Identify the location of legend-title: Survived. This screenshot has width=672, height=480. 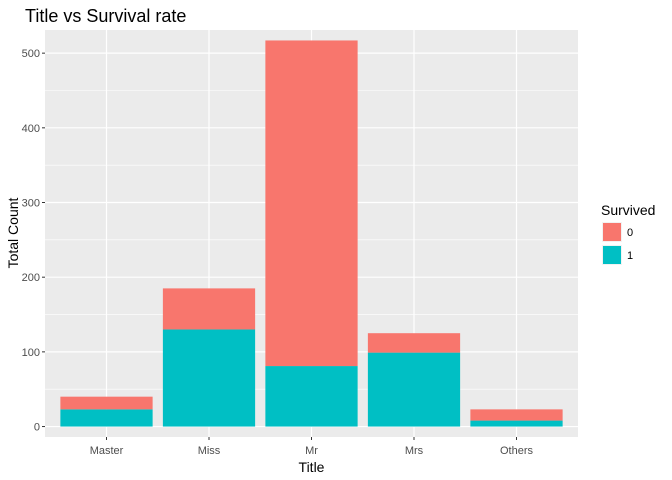
(628, 210).